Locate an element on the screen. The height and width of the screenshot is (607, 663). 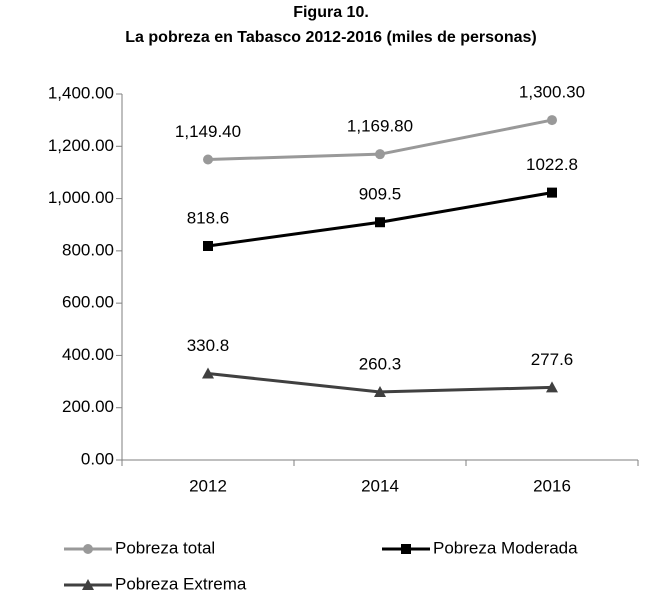
data-label: 1,149.40 is located at coordinates (208, 131).